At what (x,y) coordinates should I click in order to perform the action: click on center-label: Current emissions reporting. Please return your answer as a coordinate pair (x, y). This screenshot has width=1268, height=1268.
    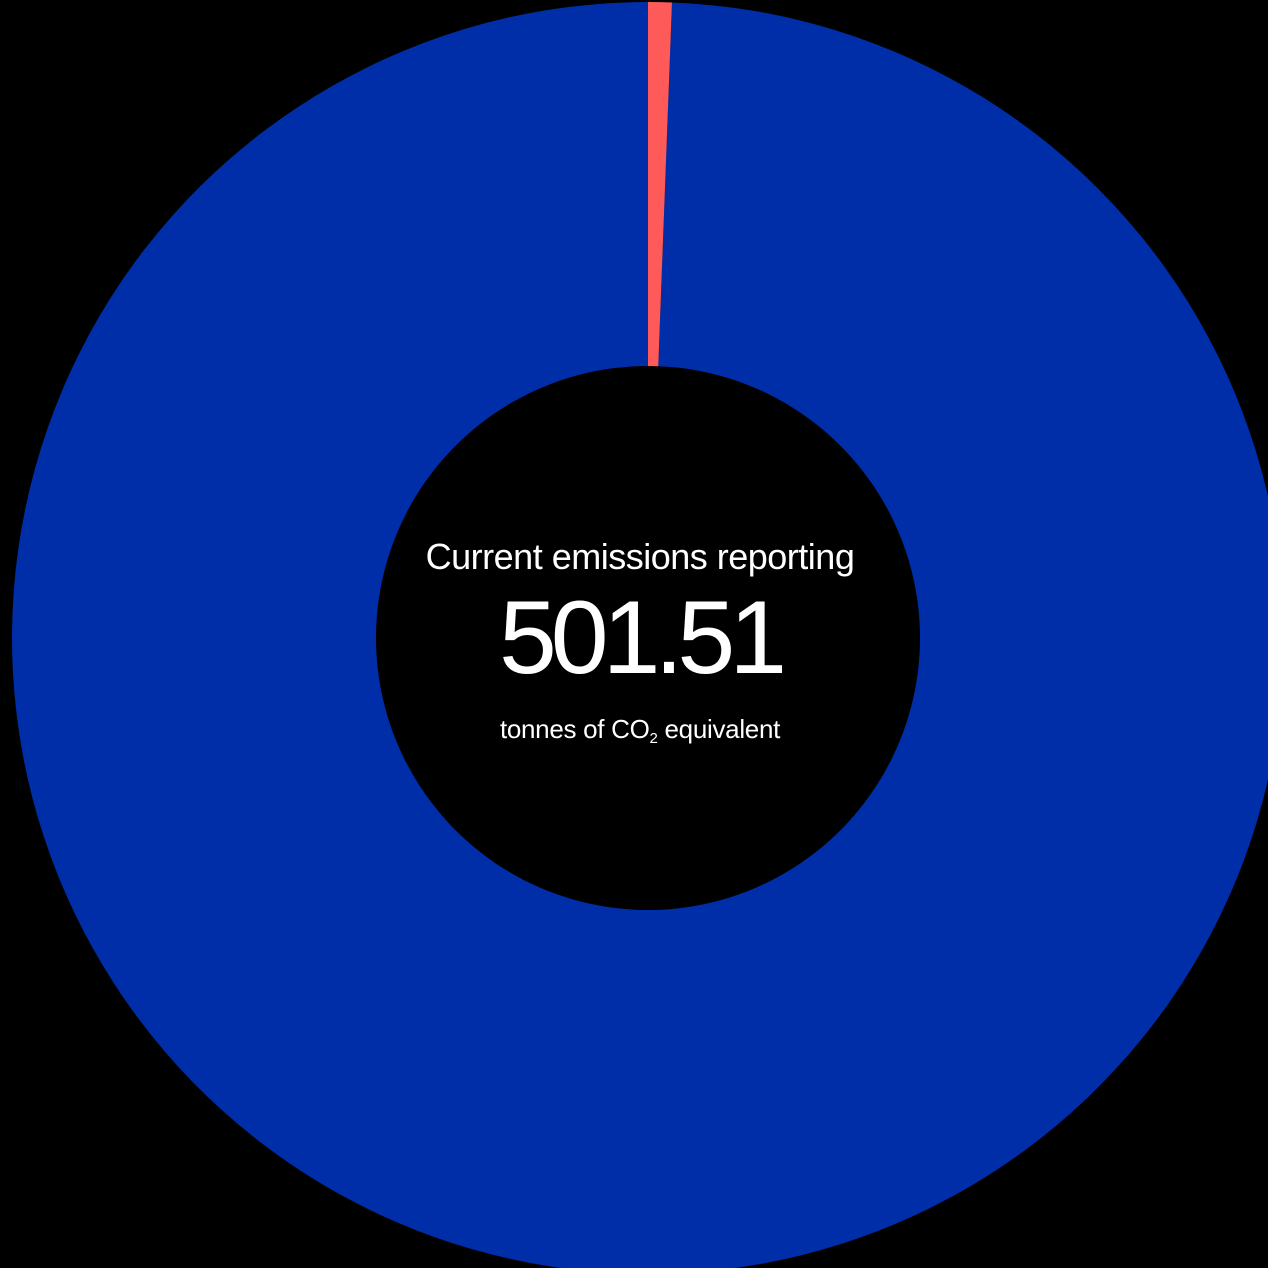
    Looking at the image, I should click on (640, 556).